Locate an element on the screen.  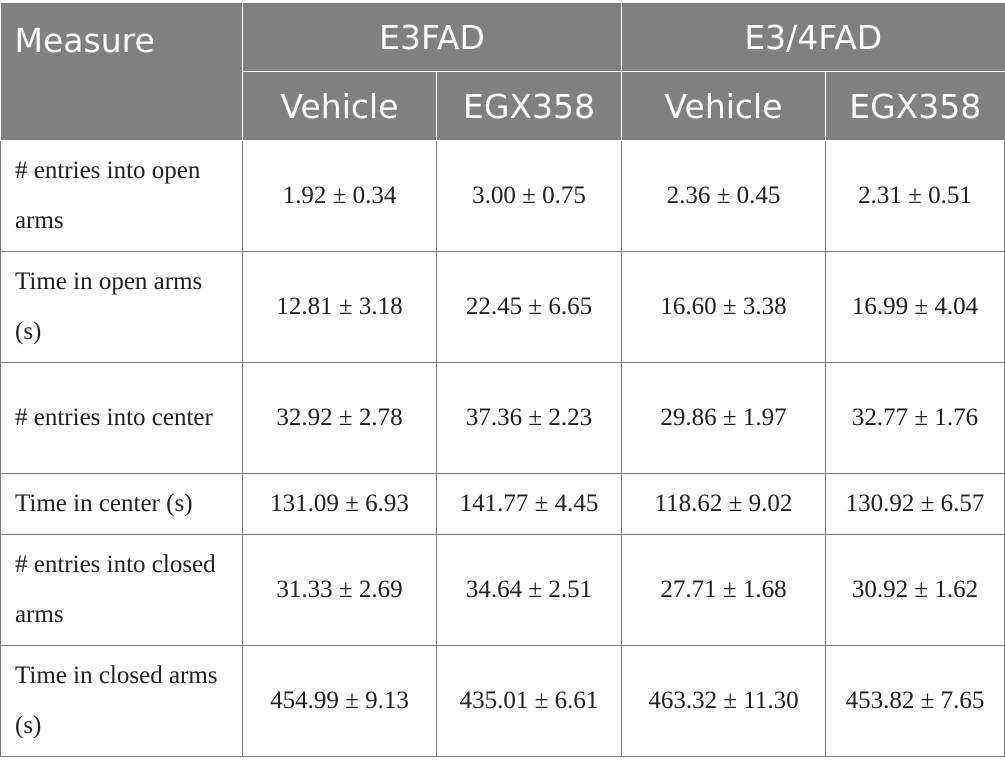
table-cell: 3.00 ± 0.75 is located at coordinates (529, 196).